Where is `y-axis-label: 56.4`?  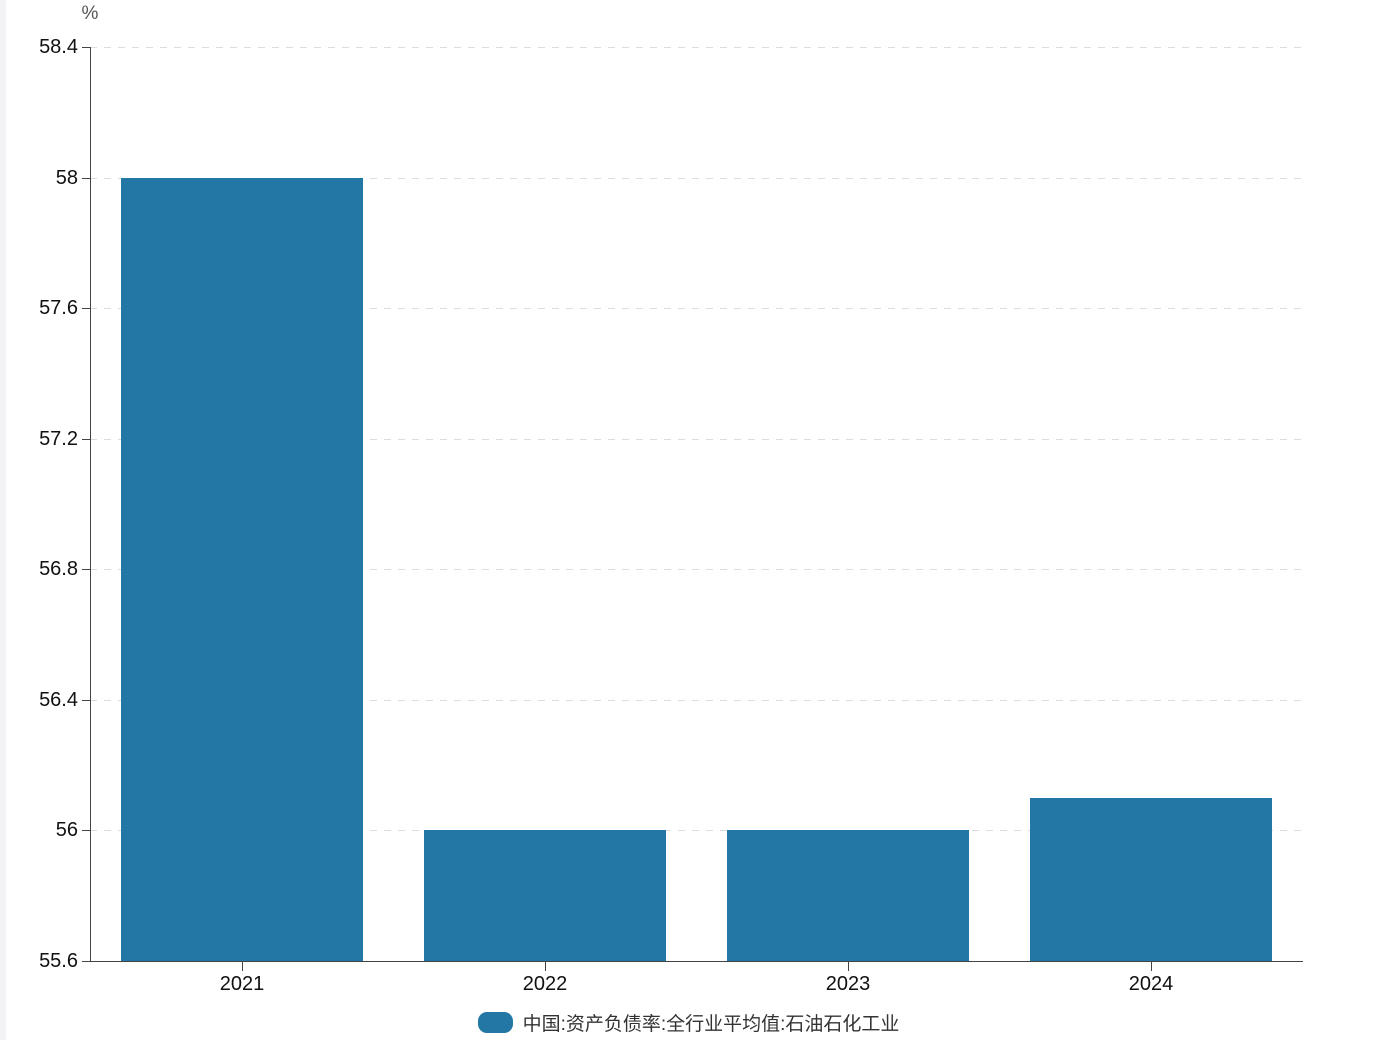
y-axis-label: 56.4 is located at coordinates (58, 700).